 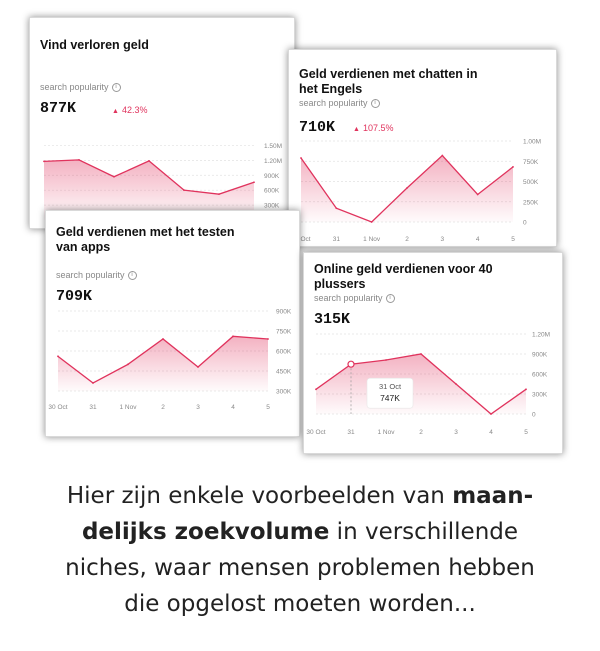 What do you see at coordinates (532, 142) in the screenshot?
I see `y-tick-label: 1.00M` at bounding box center [532, 142].